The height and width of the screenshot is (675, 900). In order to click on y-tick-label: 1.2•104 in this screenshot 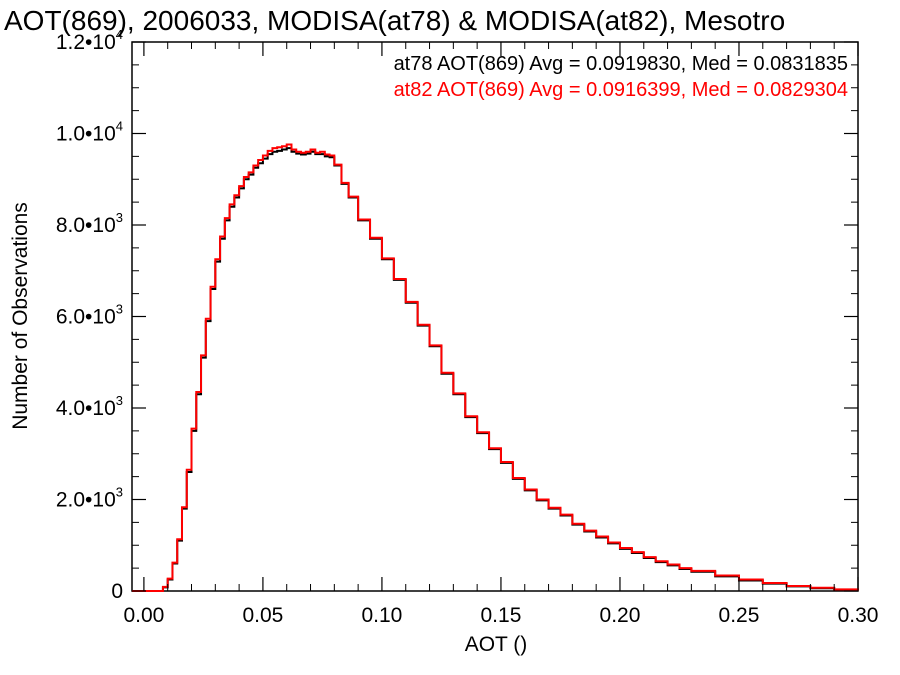, I will do `click(89, 40)`.